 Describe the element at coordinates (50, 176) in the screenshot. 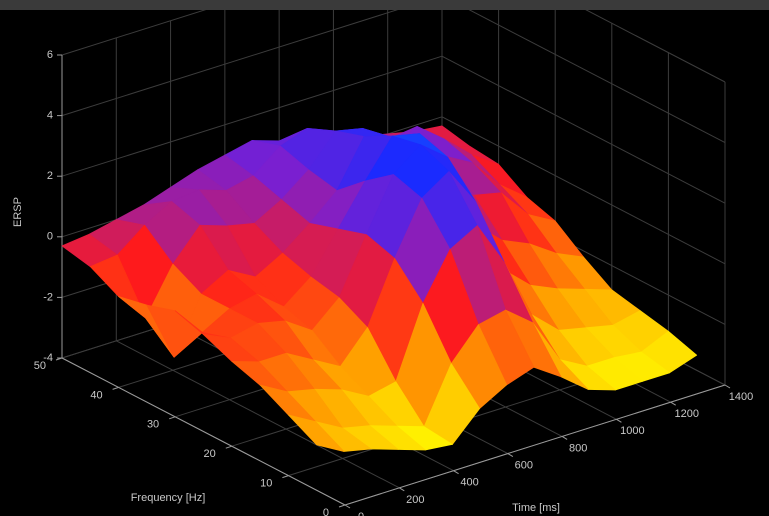

I see `z-tick-label: 2` at that location.